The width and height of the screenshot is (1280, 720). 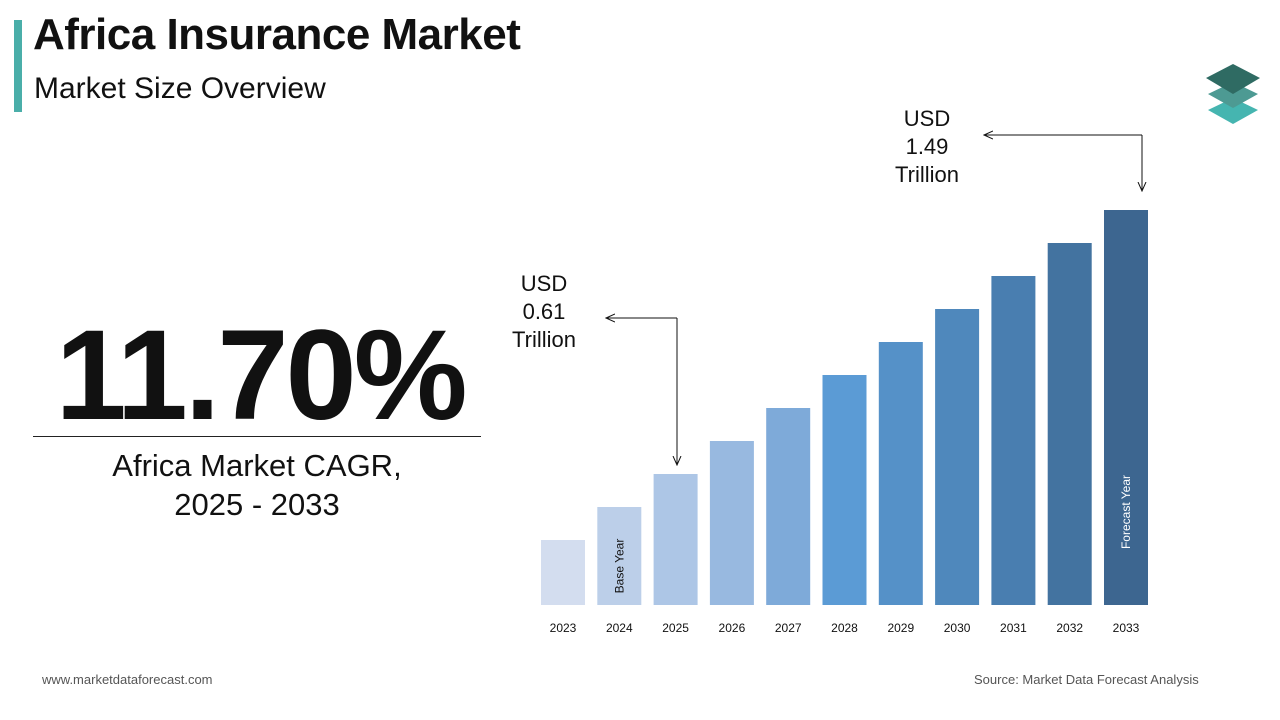 What do you see at coordinates (1126, 628) in the screenshot?
I see `x-tick-label: 2033` at bounding box center [1126, 628].